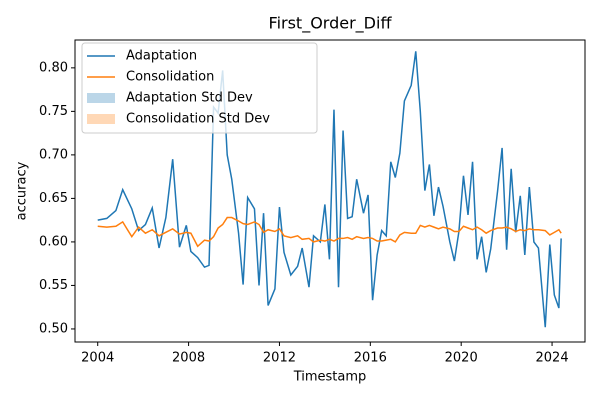 The height and width of the screenshot is (404, 600). I want to click on x-tick-label: 2024, so click(552, 358).